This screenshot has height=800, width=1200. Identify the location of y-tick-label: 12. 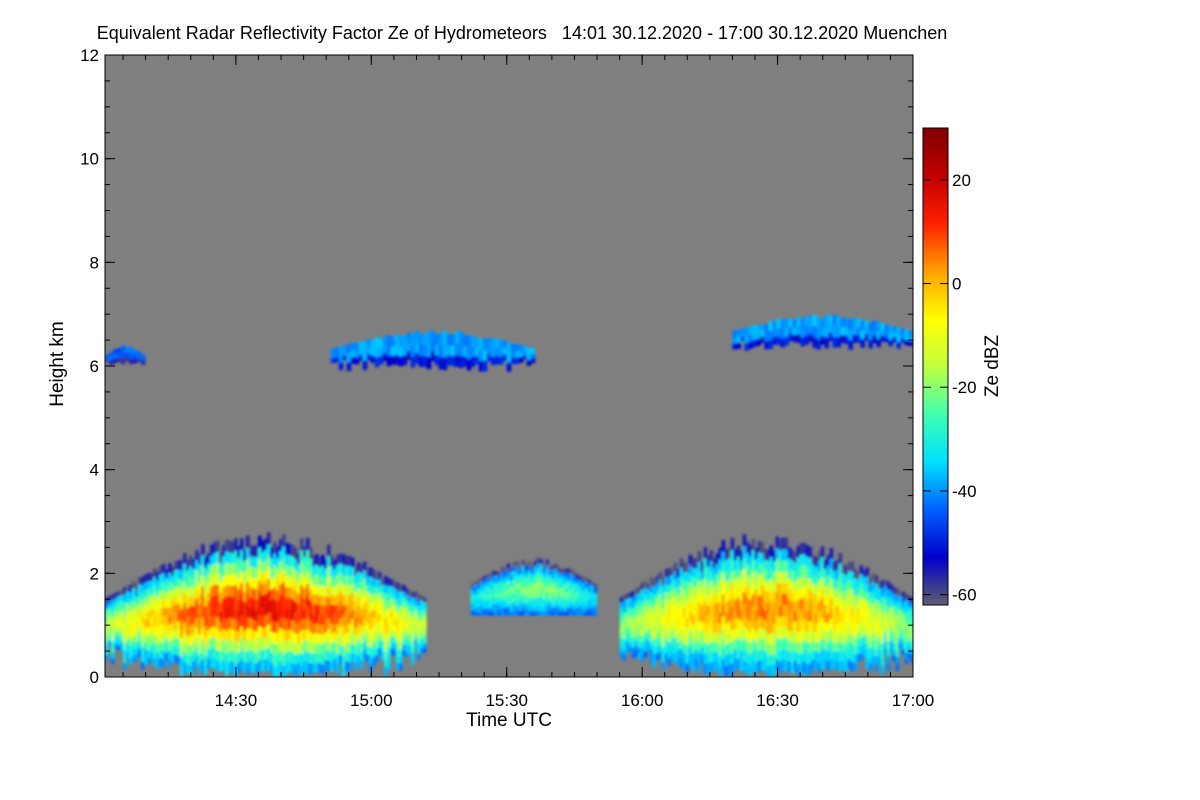
(89, 55).